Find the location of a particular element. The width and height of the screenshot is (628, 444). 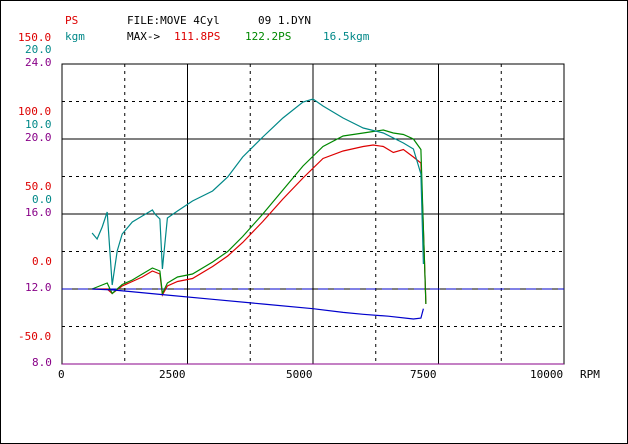

power-axis-label-3: 0.0 is located at coordinates (42, 261).